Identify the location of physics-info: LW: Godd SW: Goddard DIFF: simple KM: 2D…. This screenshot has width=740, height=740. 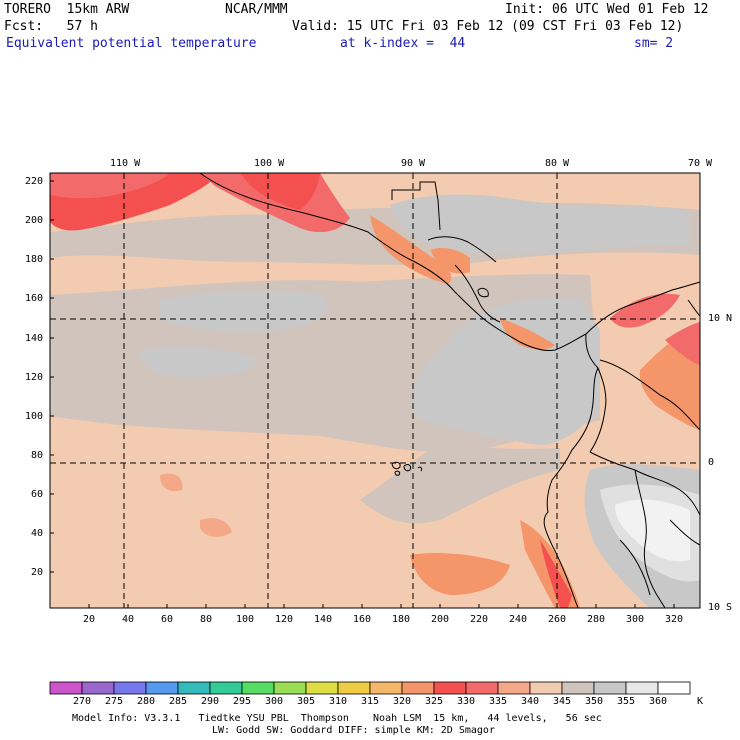
(353, 730).